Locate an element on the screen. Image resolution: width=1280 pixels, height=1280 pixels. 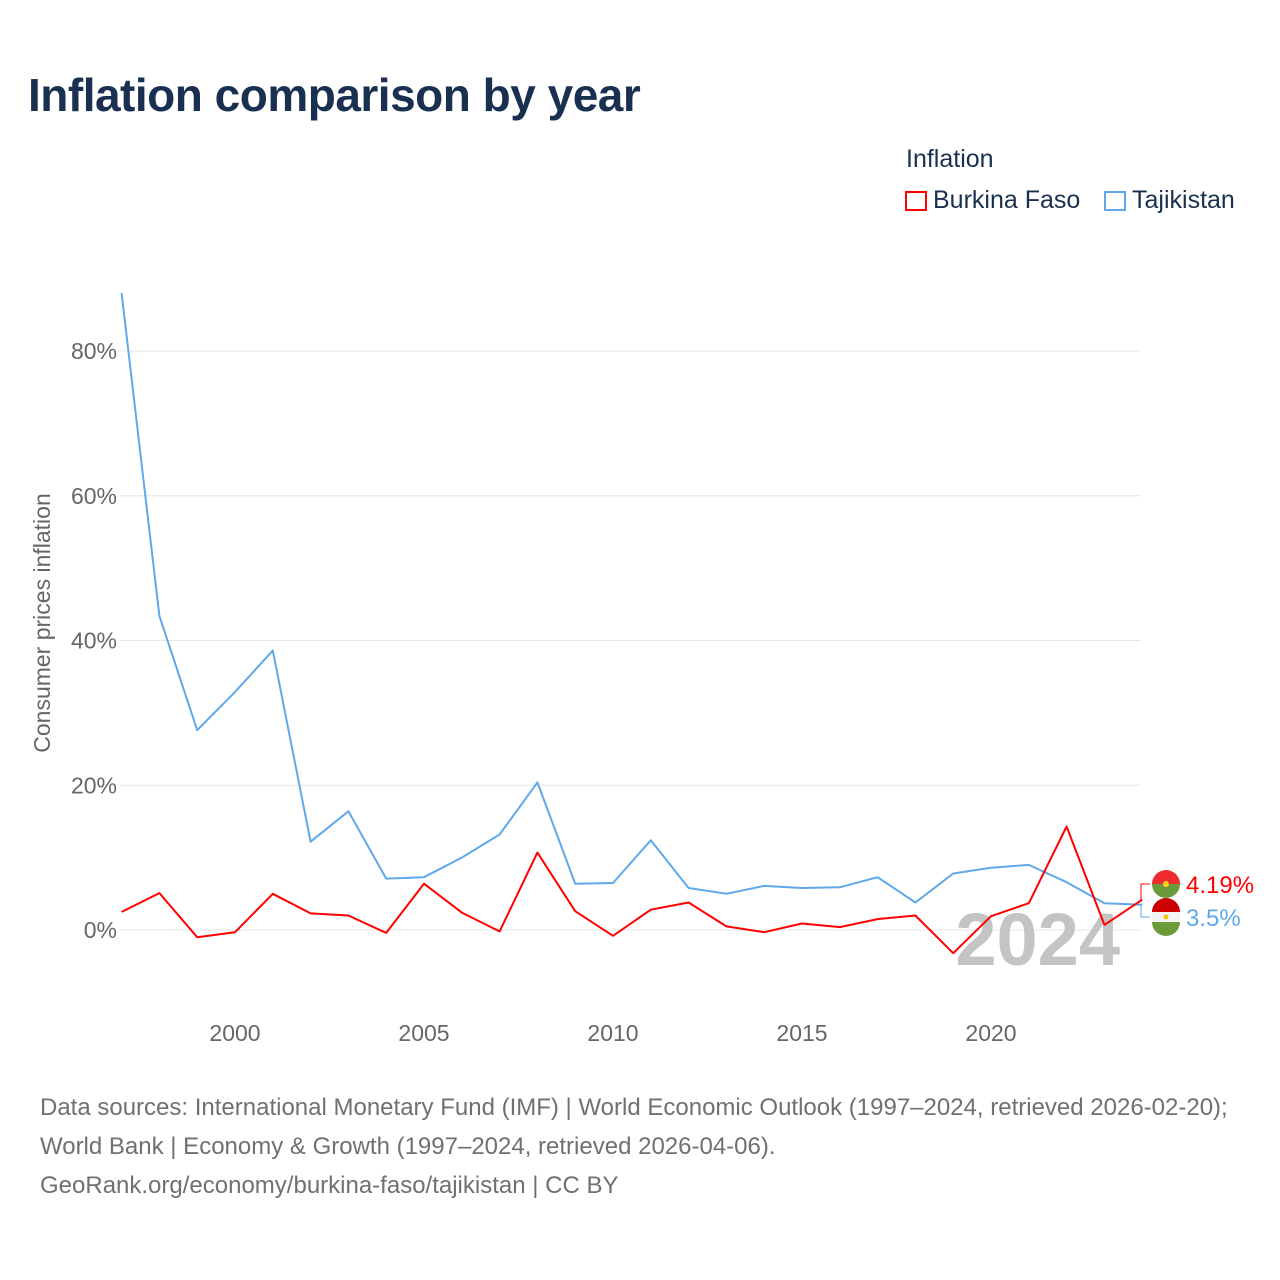
y-tick-label: 60% is located at coordinates (94, 496).